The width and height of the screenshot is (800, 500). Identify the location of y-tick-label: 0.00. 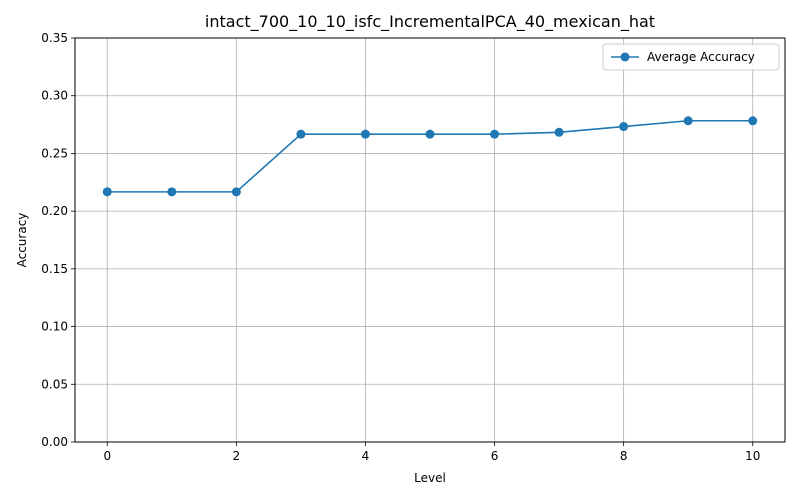
(54, 442).